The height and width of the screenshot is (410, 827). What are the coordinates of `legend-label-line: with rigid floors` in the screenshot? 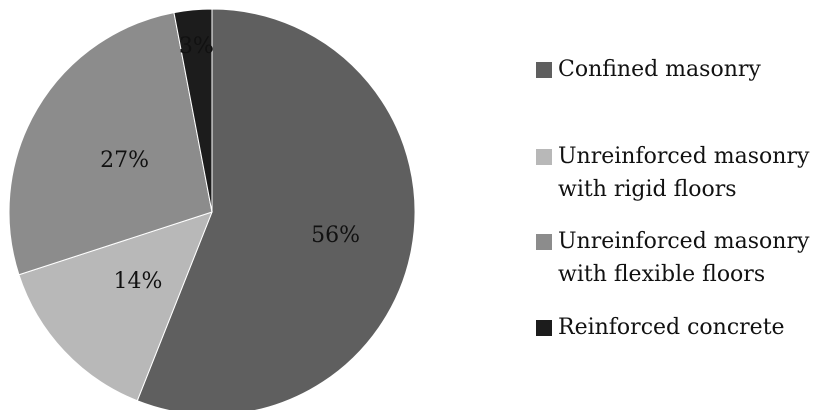 It's located at (647, 189).